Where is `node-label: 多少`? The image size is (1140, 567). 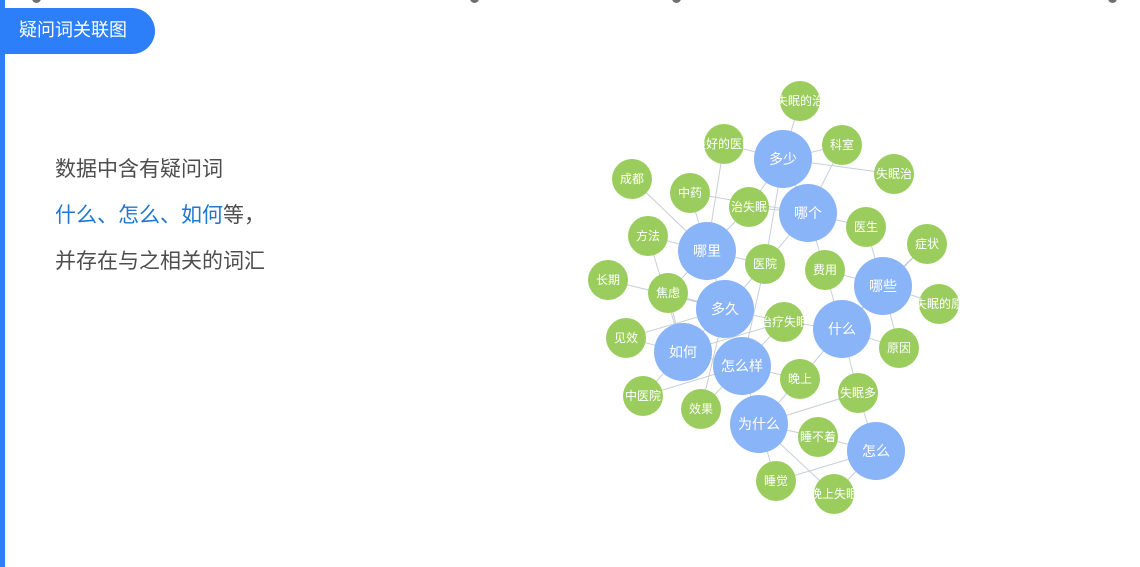 node-label: 多少 is located at coordinates (783, 159).